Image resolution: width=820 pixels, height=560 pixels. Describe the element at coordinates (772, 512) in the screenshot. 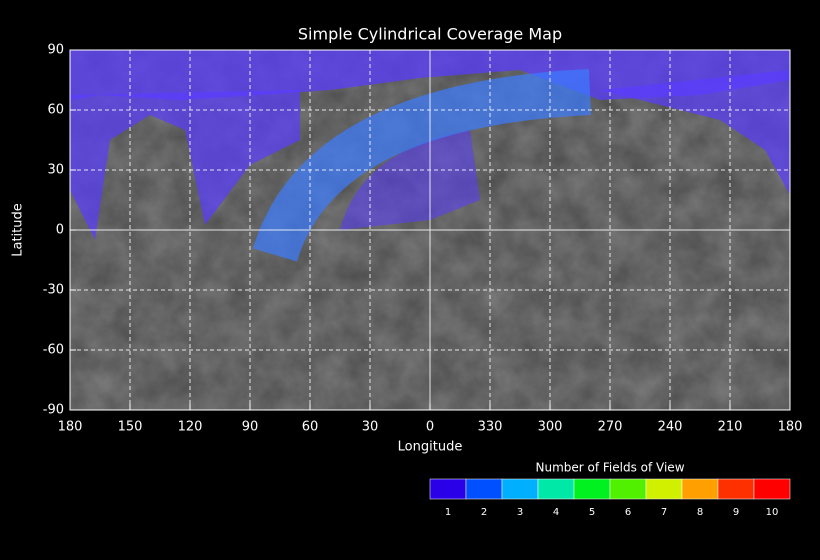

I see `colorbar-label: 10` at that location.